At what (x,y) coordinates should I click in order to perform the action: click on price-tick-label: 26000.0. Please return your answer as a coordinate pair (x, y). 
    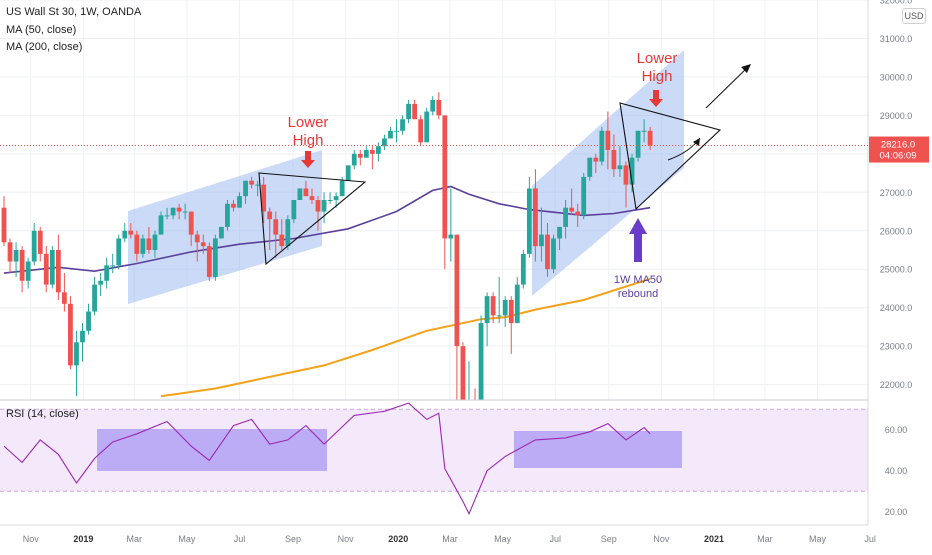
    Looking at the image, I should click on (896, 231).